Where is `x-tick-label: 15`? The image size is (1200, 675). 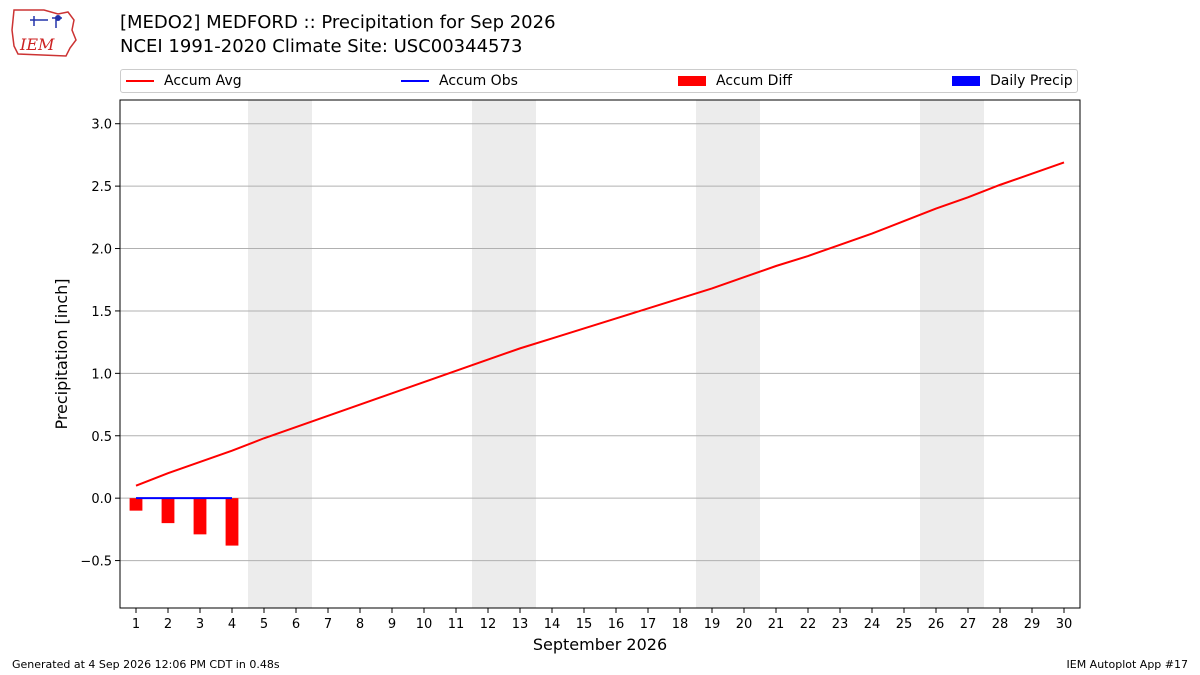 x-tick-label: 15 is located at coordinates (584, 624).